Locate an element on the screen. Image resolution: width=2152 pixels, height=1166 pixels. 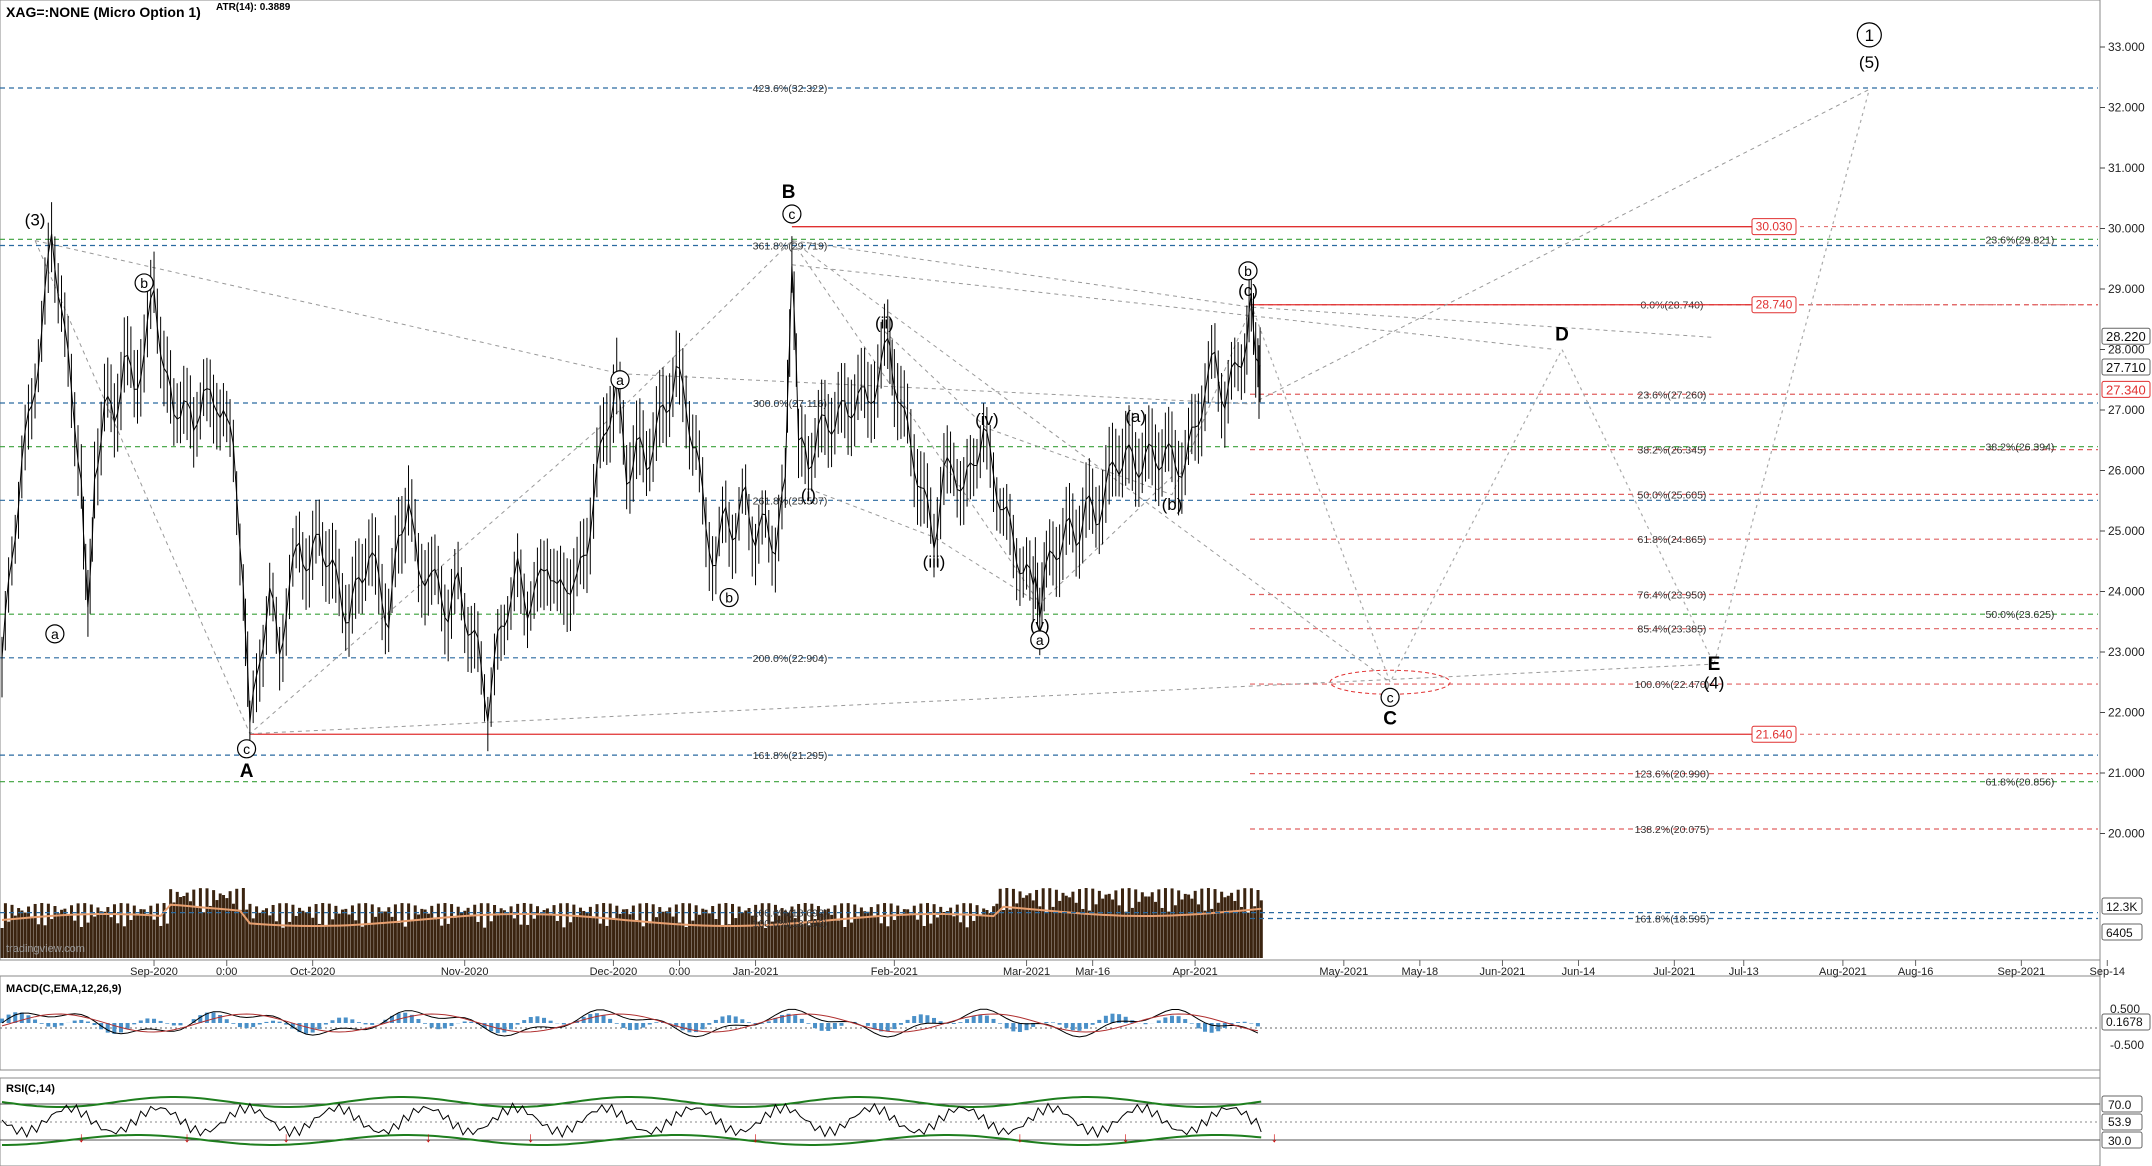
watermark: tradingview.com is located at coordinates (45, 949).